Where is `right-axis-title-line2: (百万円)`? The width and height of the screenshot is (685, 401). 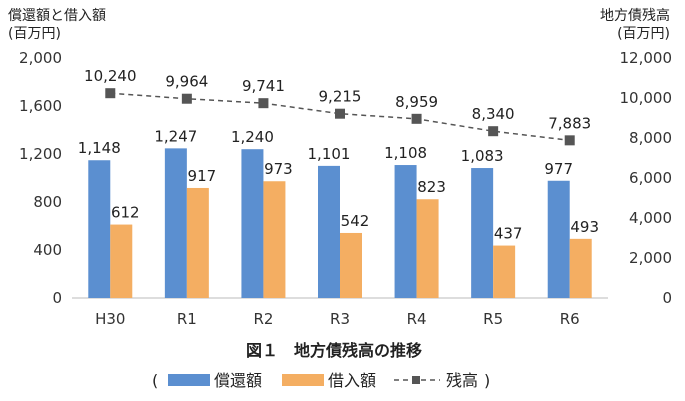
right-axis-title-line2: (百万円) is located at coordinates (643, 34).